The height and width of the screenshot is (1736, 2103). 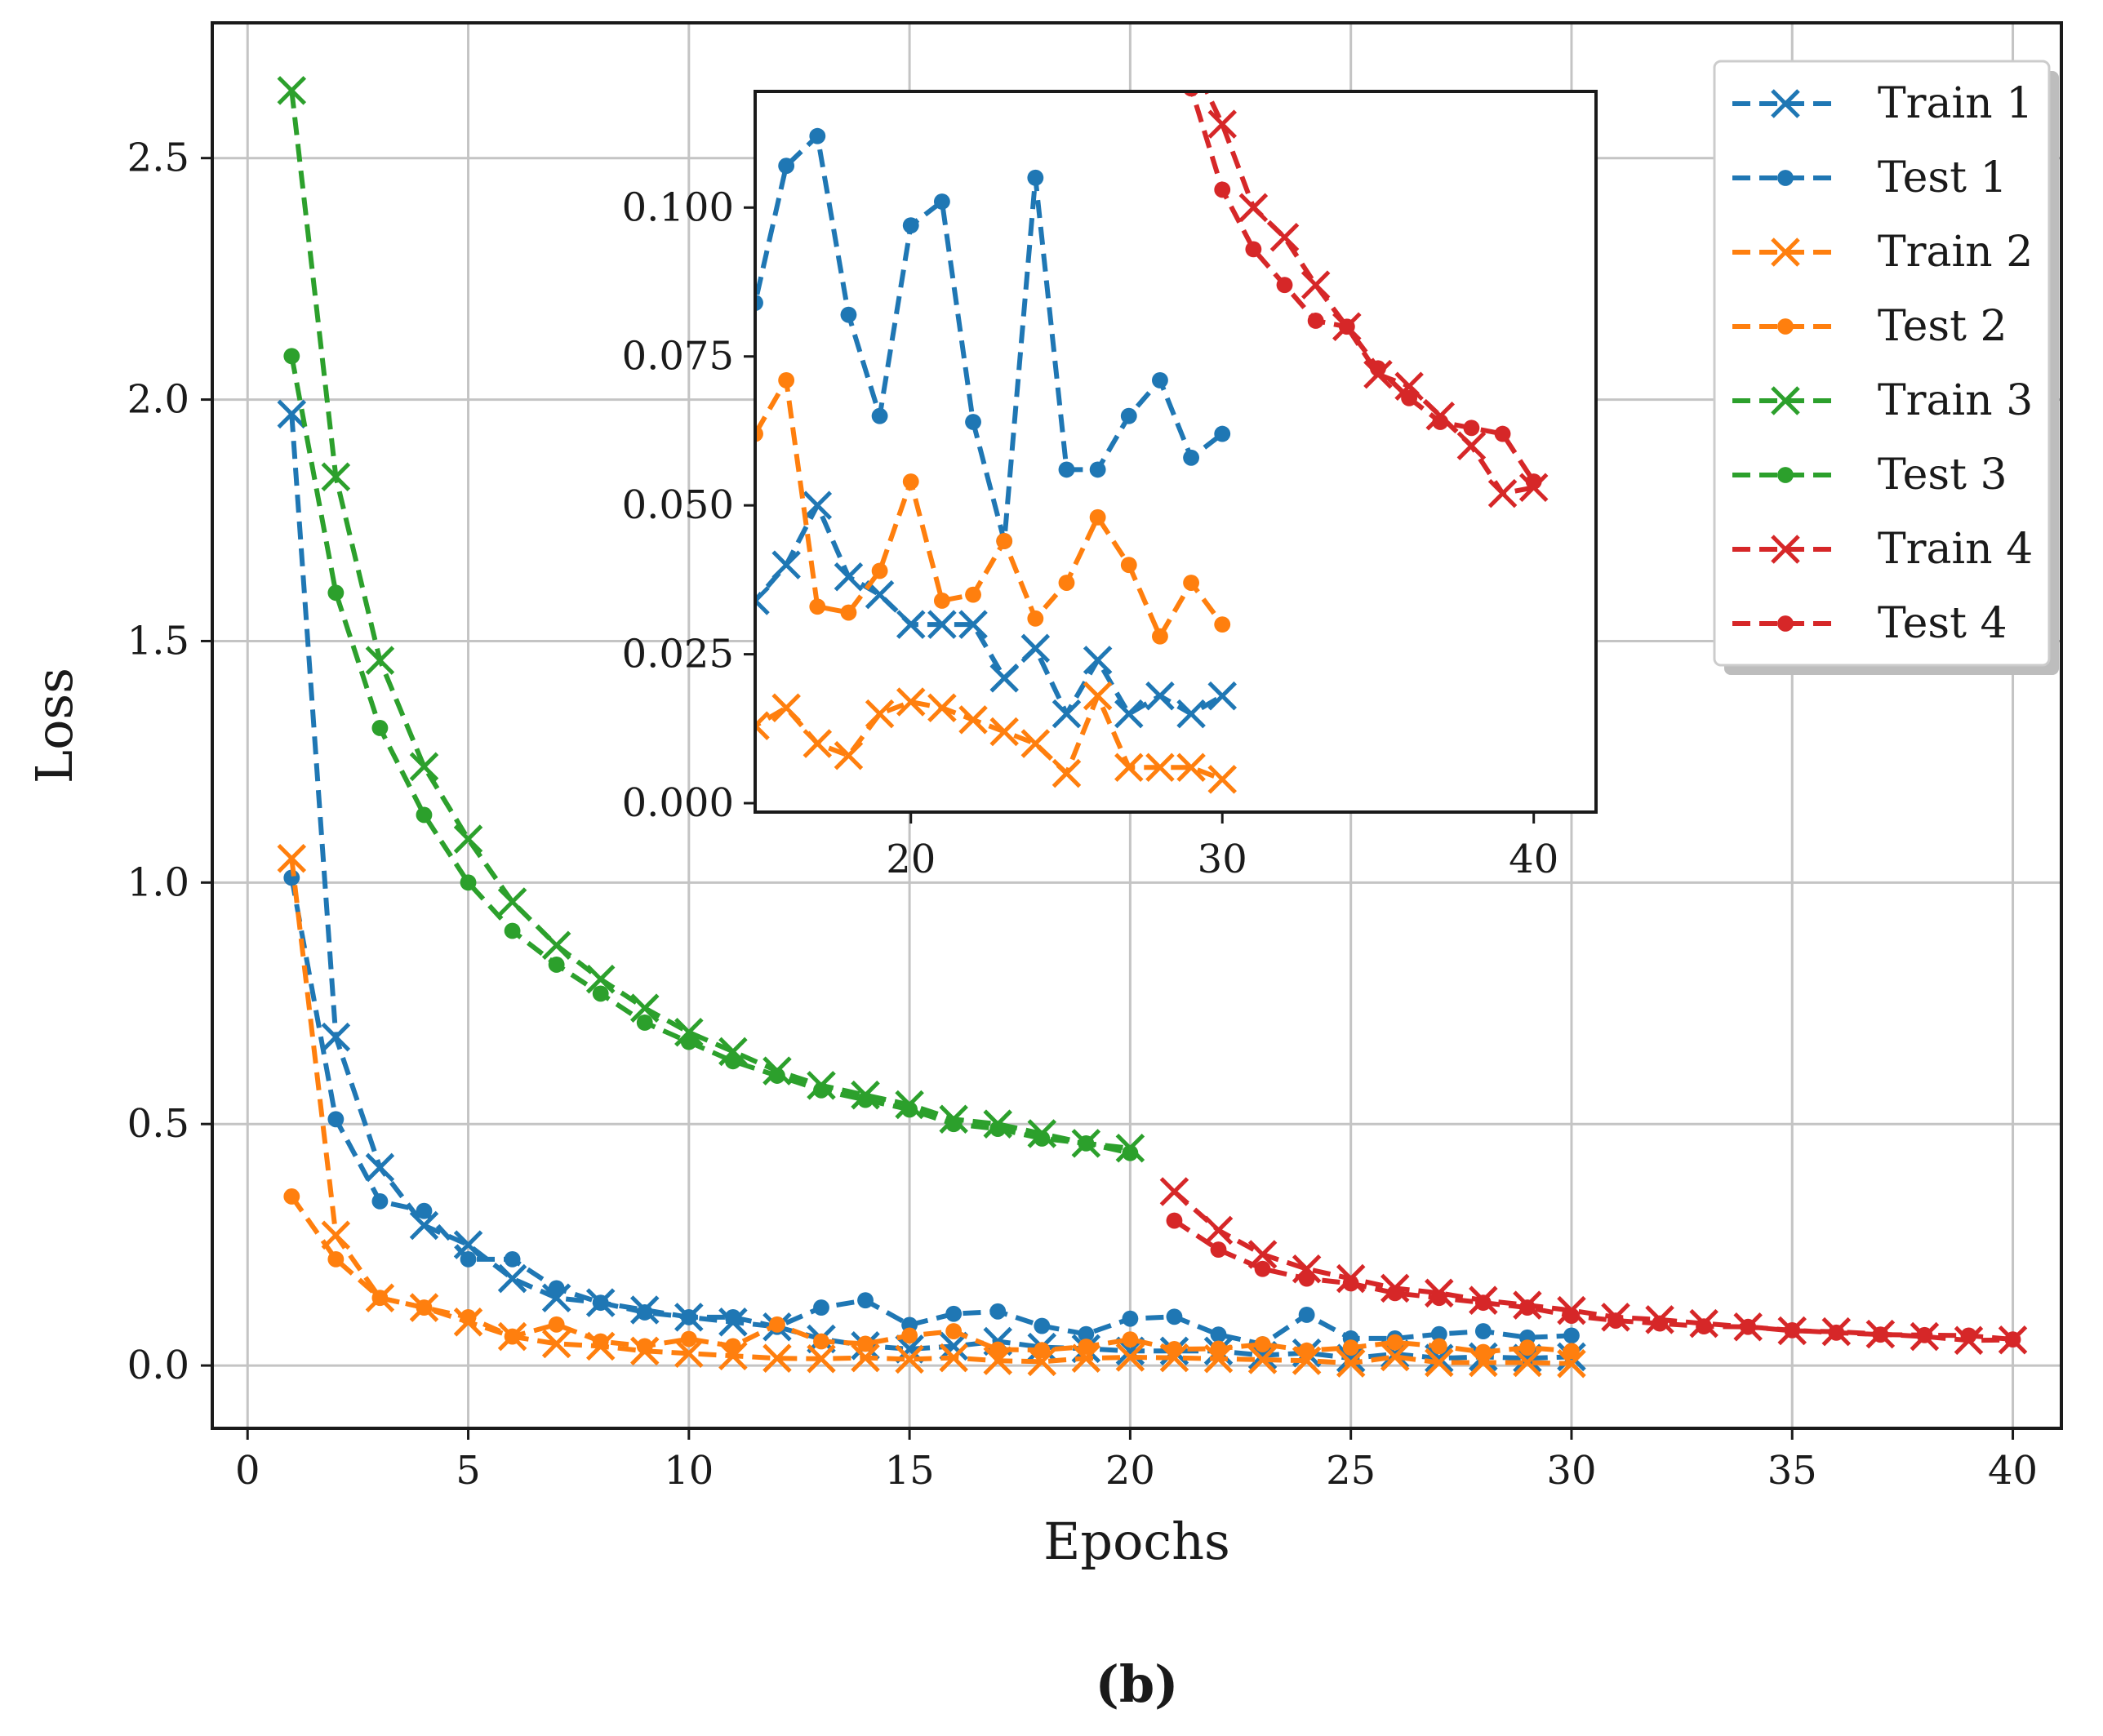 I want to click on legend-label-train-2: Train 2, so click(x=1955, y=252).